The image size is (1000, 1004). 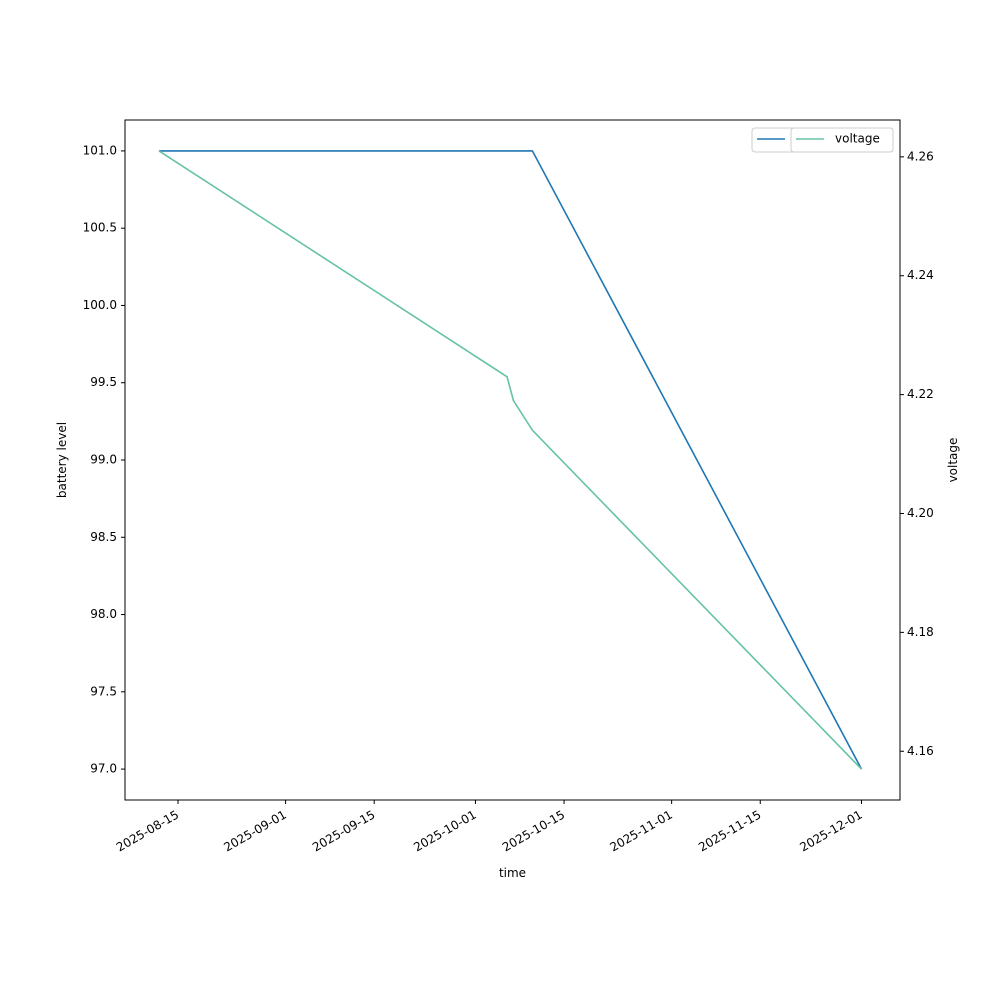 I want to click on y2-tick-label: 4.22, so click(x=920, y=394).